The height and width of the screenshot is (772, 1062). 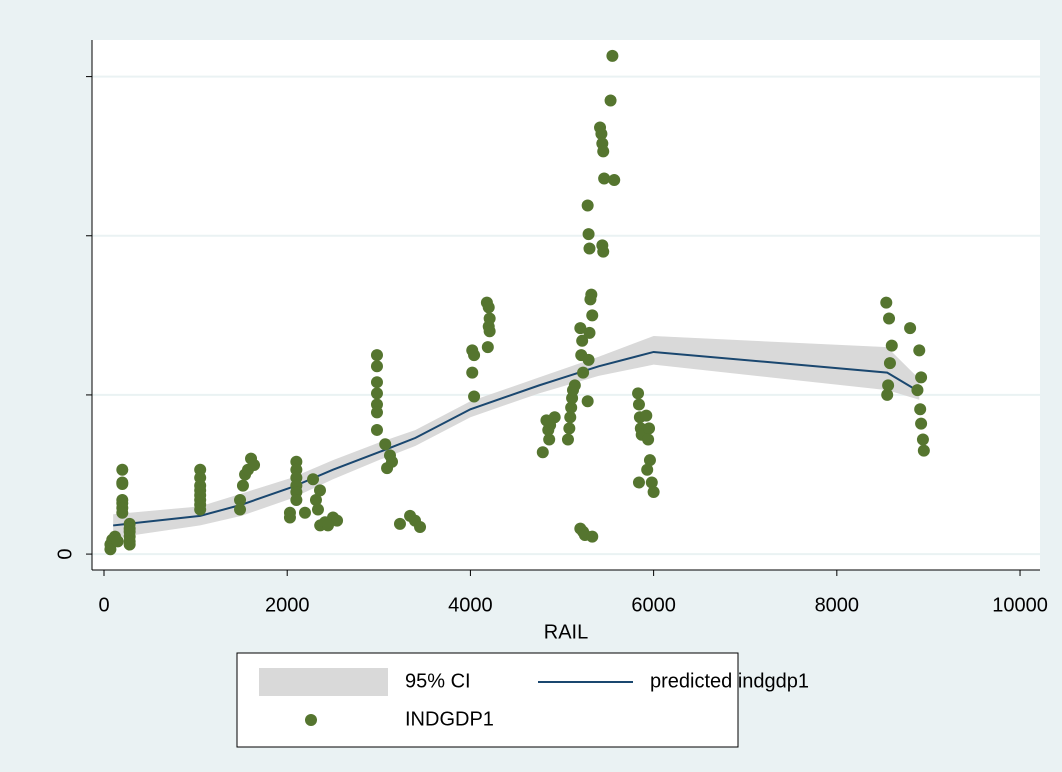 I want to click on y-tick-label: 0, so click(x=65, y=554).